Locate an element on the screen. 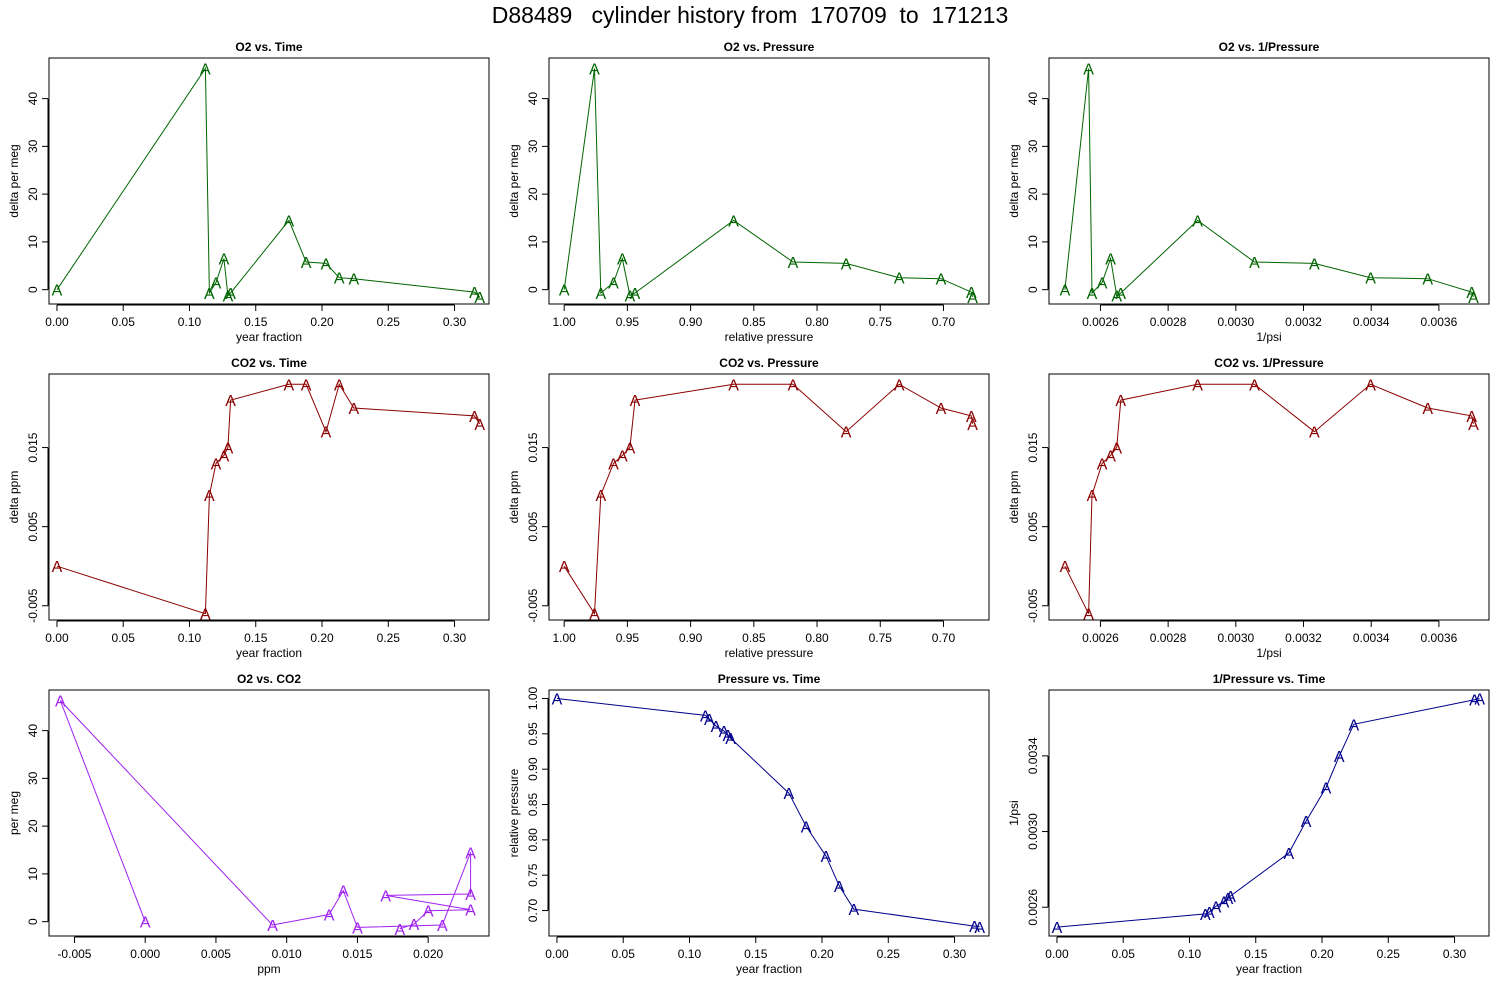 The image size is (1500, 1000). x-tick-label: 0.90 is located at coordinates (691, 322).